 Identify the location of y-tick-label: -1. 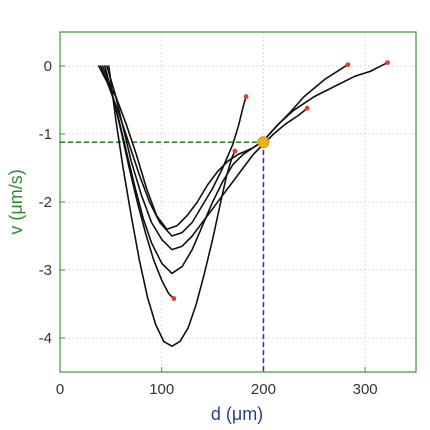
(45, 134).